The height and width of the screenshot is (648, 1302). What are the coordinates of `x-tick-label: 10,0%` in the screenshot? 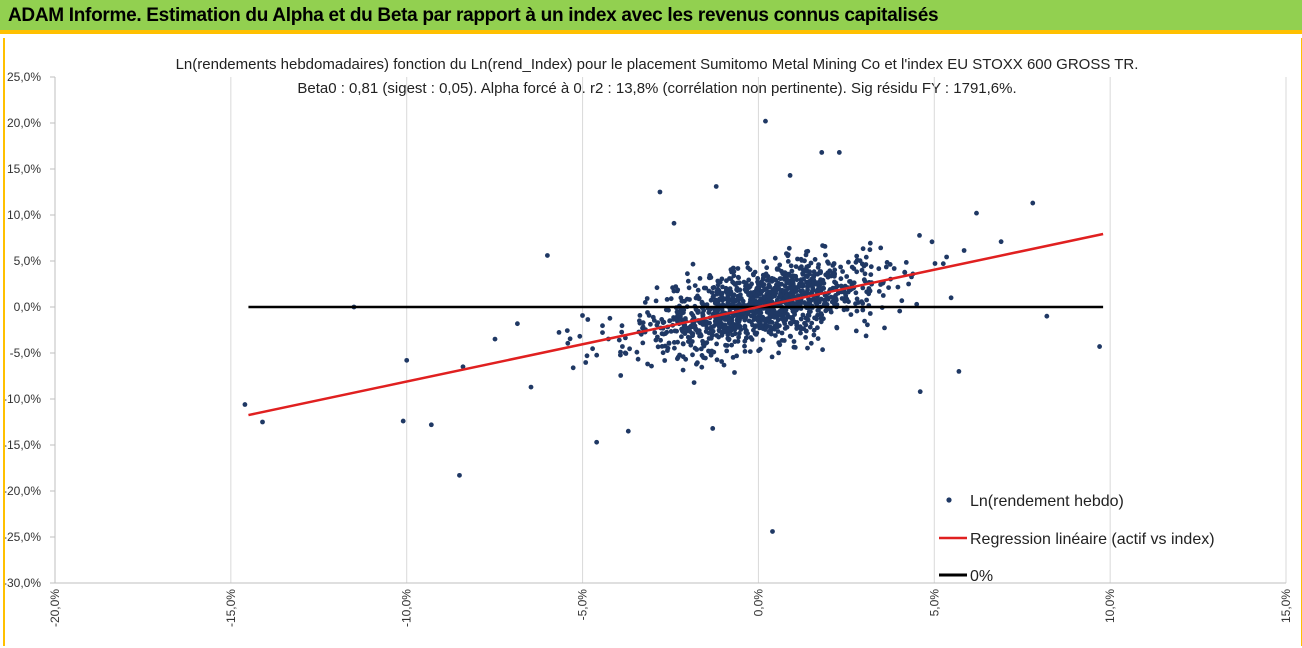 It's located at (1110, 606).